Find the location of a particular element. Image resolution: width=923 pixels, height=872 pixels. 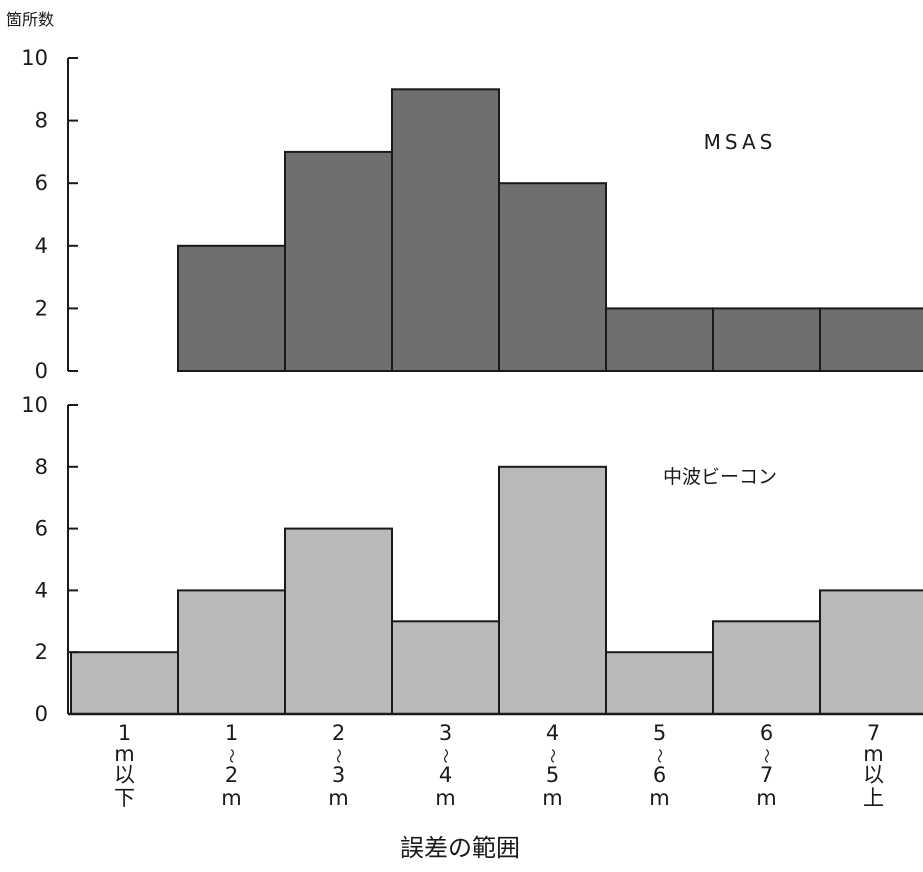

x-tick-label-4-4: m is located at coordinates (445, 798).